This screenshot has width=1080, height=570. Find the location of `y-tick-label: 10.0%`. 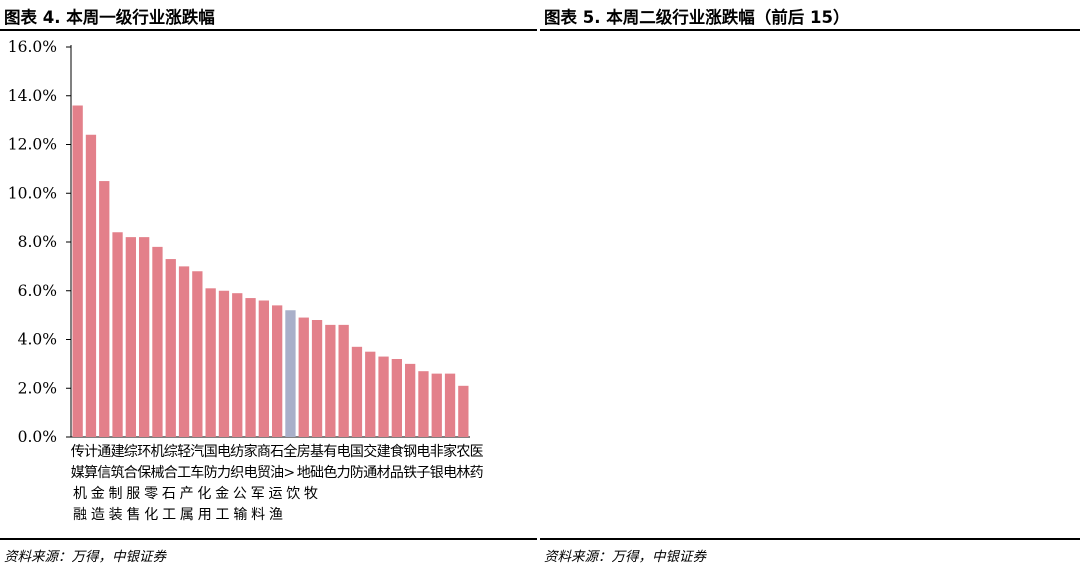

y-tick-label: 10.0% is located at coordinates (32, 193).